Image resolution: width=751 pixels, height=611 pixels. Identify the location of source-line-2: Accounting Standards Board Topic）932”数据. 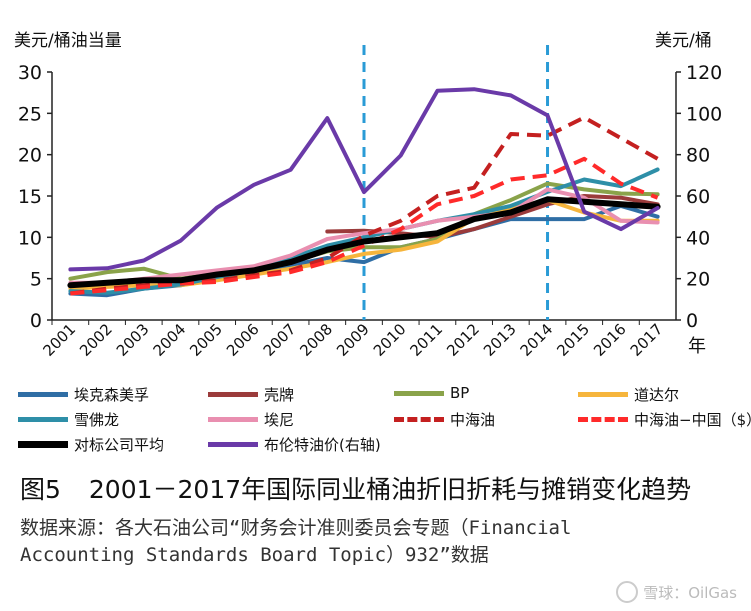
(254, 555).